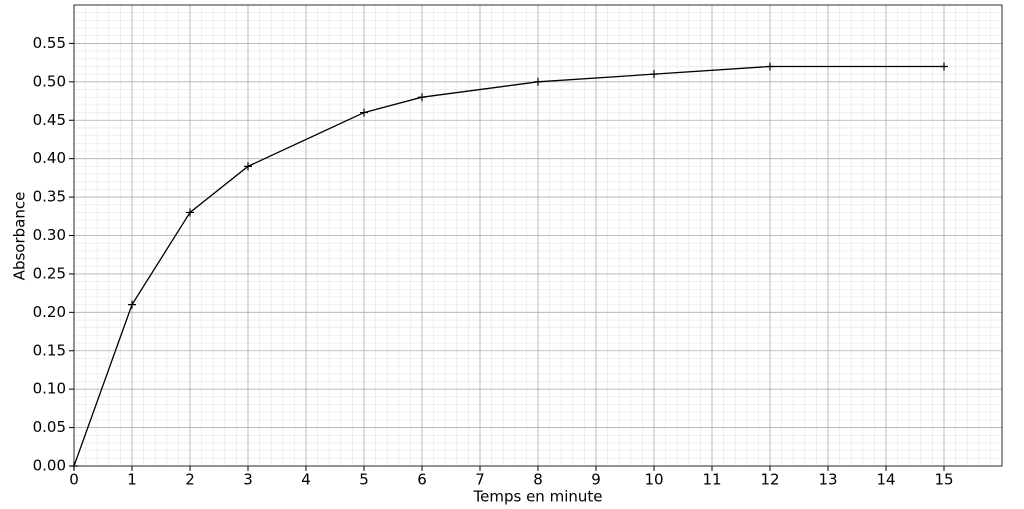 Image resolution: width=1024 pixels, height=509 pixels. What do you see at coordinates (596, 480) in the screenshot?
I see `x-tick-label: 9` at bounding box center [596, 480].